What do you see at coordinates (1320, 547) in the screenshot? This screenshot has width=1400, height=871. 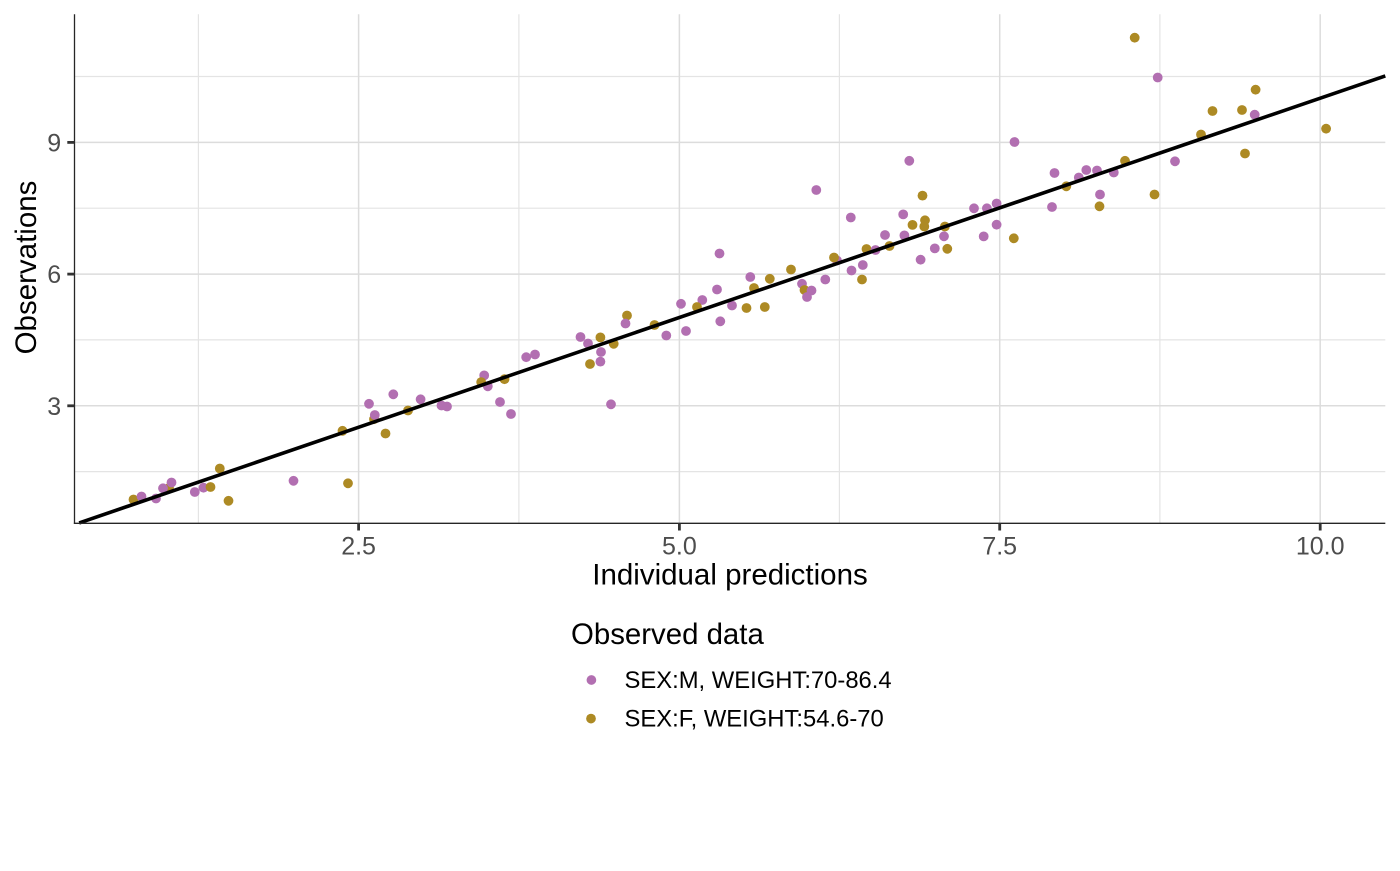 I see `svg-text: 10.0` at bounding box center [1320, 547].